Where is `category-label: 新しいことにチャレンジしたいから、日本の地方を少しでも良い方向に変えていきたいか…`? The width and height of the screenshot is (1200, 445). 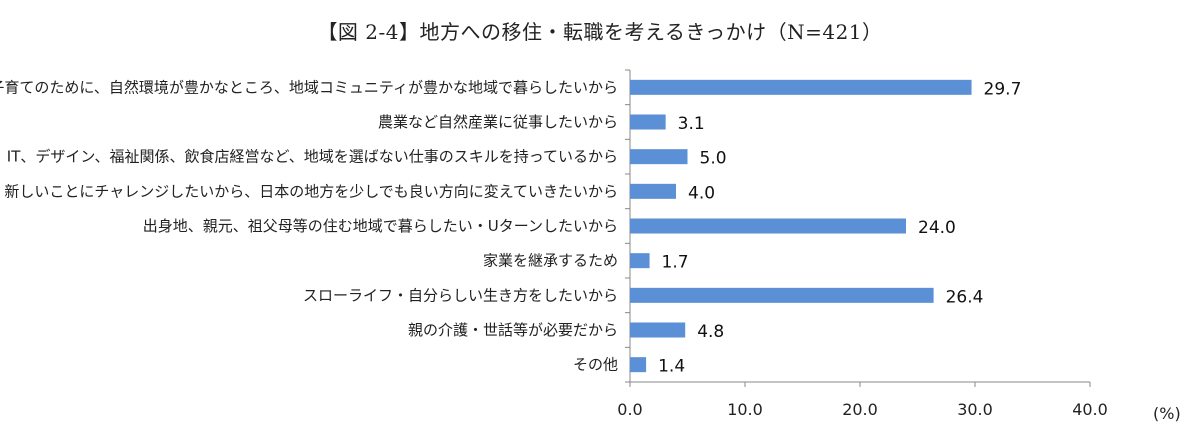 category-label: 新しいことにチャレンジしたいから、日本の地方を少しでも良い方向に変えていきたいか… is located at coordinates (311, 191).